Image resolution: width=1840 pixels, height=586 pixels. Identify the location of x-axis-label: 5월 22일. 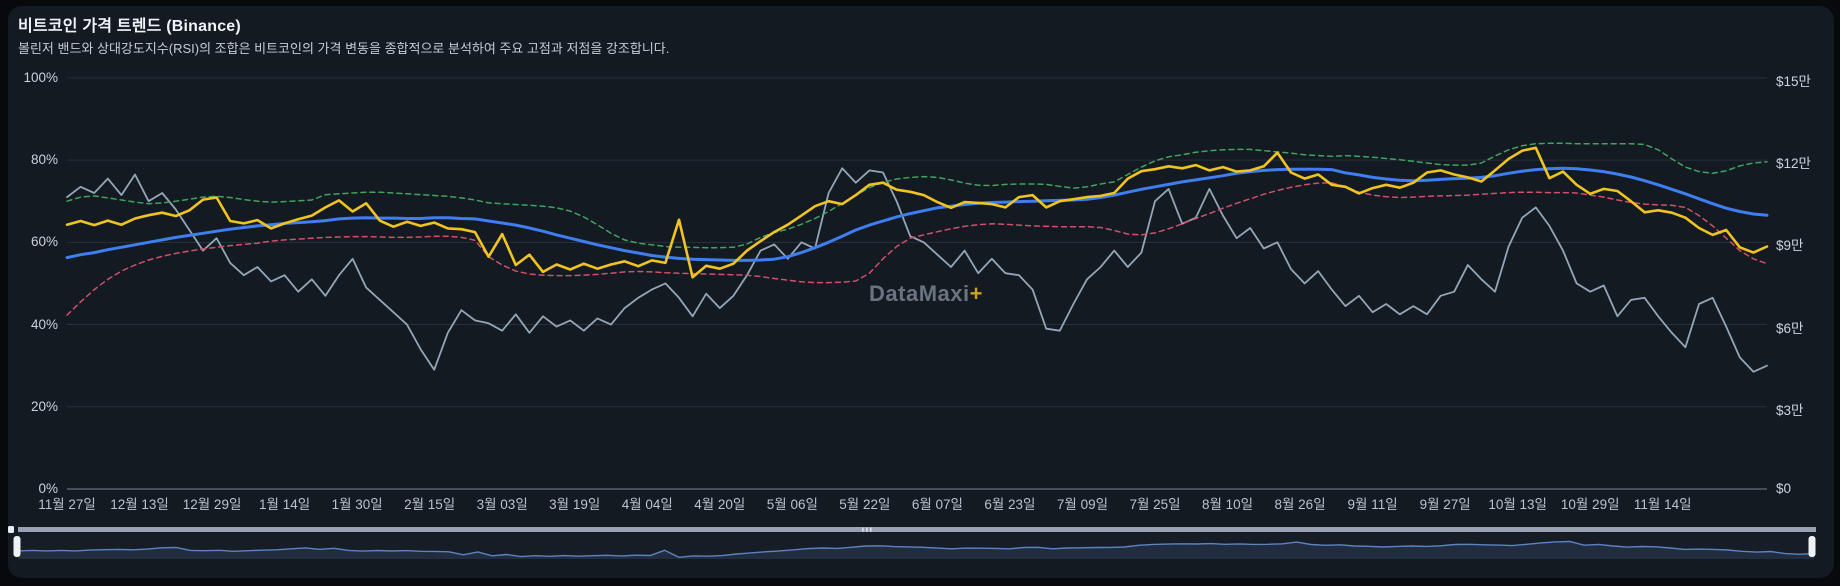
(865, 504).